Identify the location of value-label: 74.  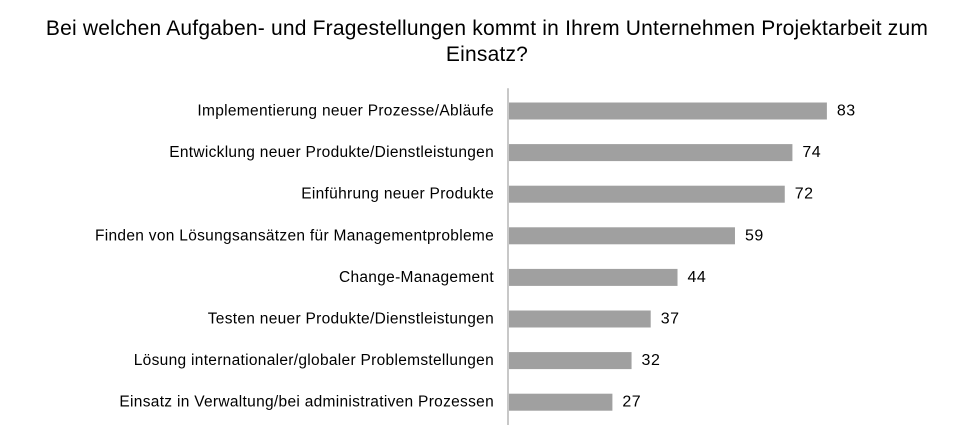
(811, 152).